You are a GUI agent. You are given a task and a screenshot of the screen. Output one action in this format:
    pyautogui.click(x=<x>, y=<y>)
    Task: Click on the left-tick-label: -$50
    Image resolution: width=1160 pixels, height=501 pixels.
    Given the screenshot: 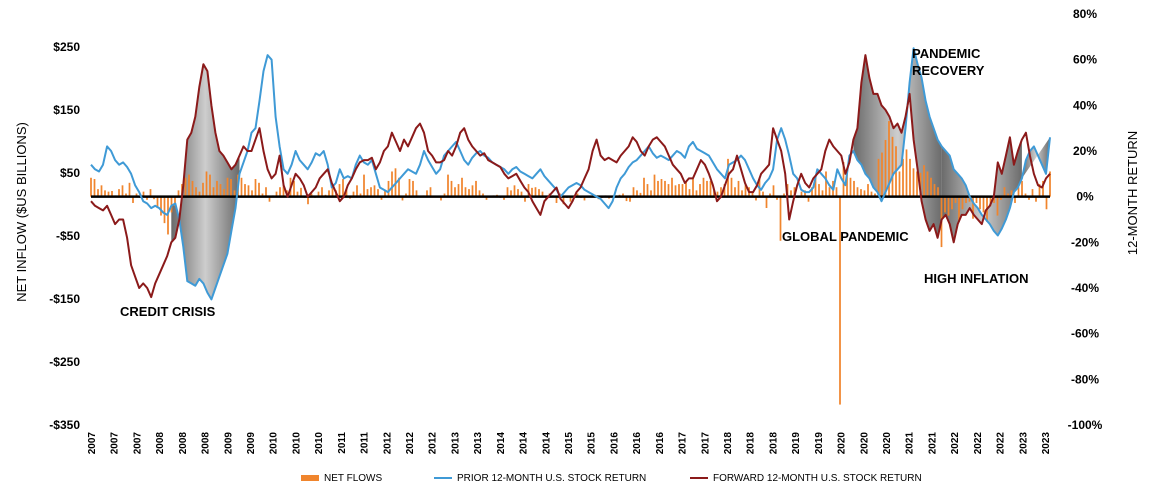 What is the action you would take?
    pyautogui.click(x=68, y=236)
    